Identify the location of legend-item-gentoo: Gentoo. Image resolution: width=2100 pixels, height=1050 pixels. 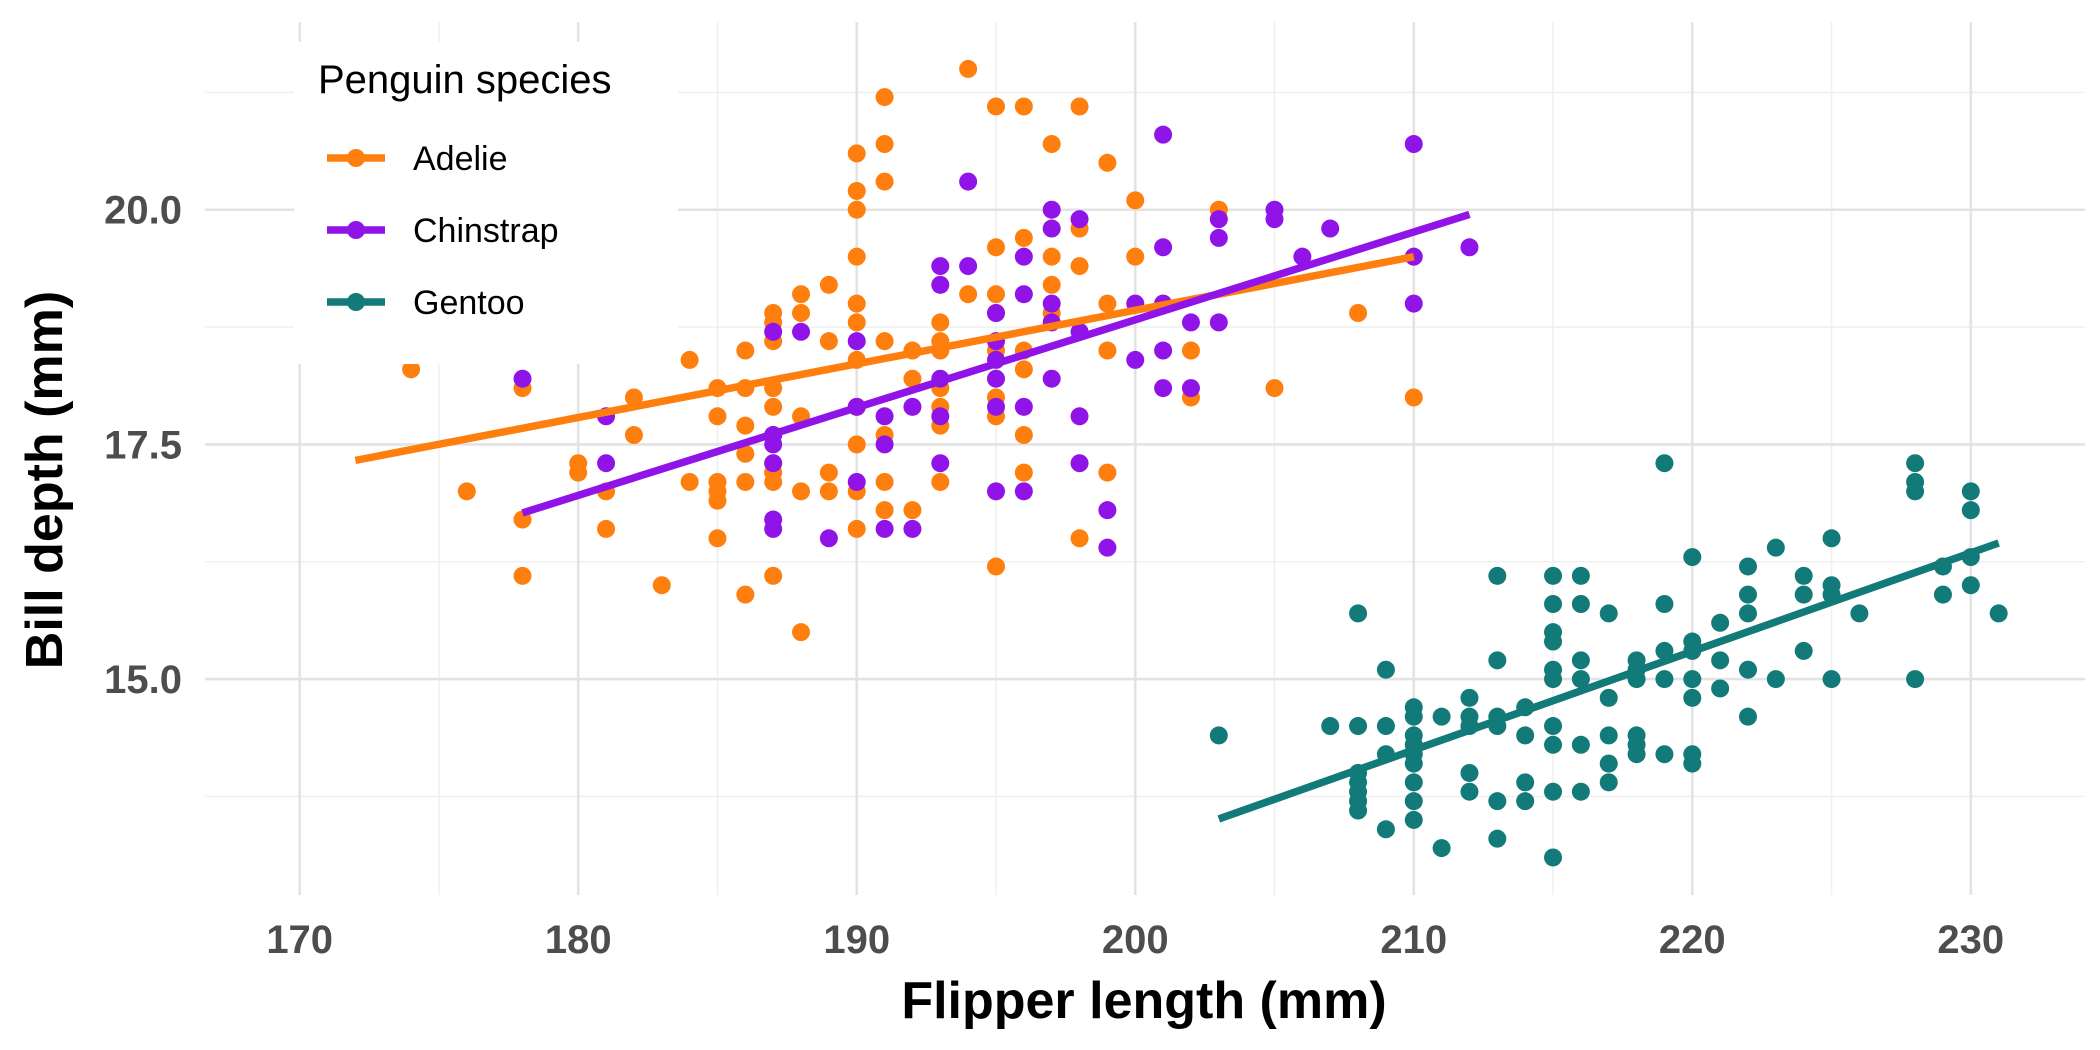
(426, 303).